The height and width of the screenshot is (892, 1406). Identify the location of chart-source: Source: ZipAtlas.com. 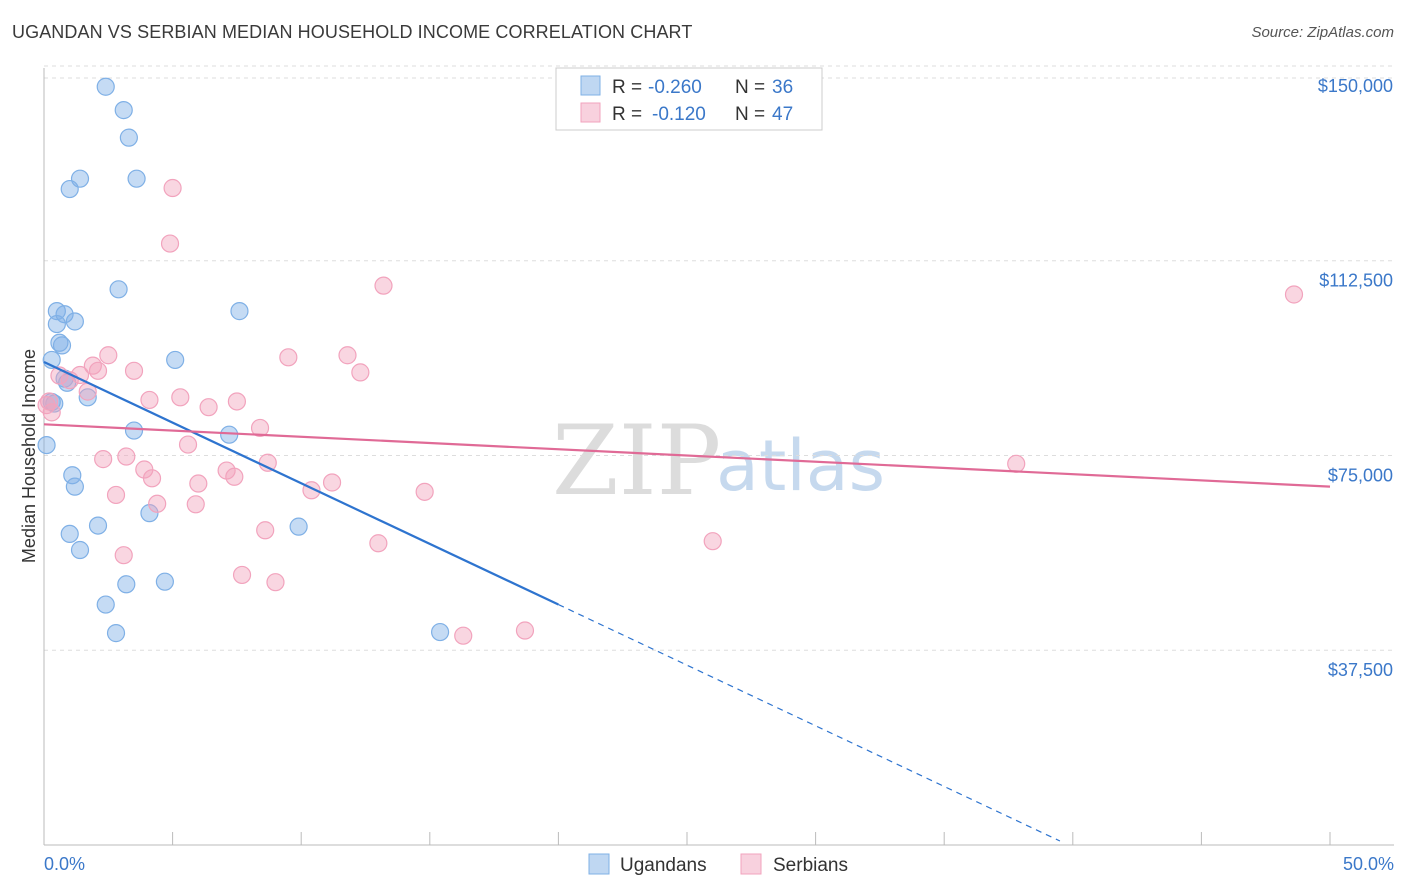
(1322, 32).